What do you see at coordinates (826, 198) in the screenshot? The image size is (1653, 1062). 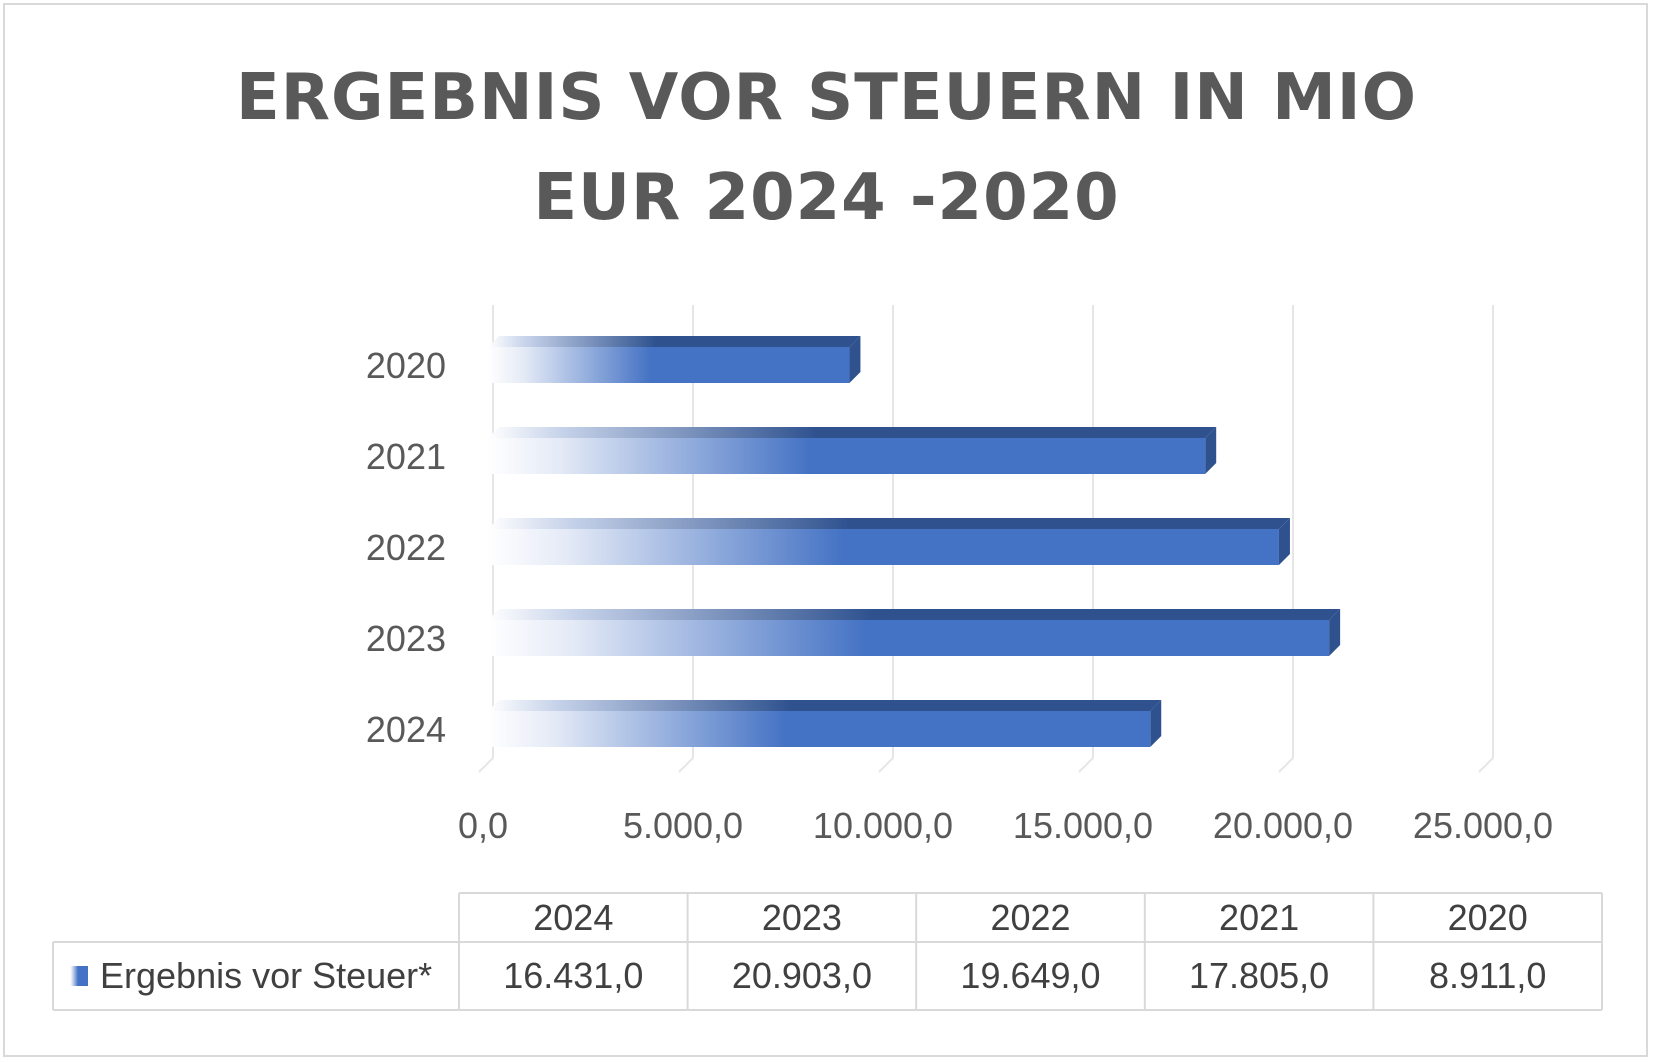 I see `chart-title-line-2: EUR 2024 -2020` at bounding box center [826, 198].